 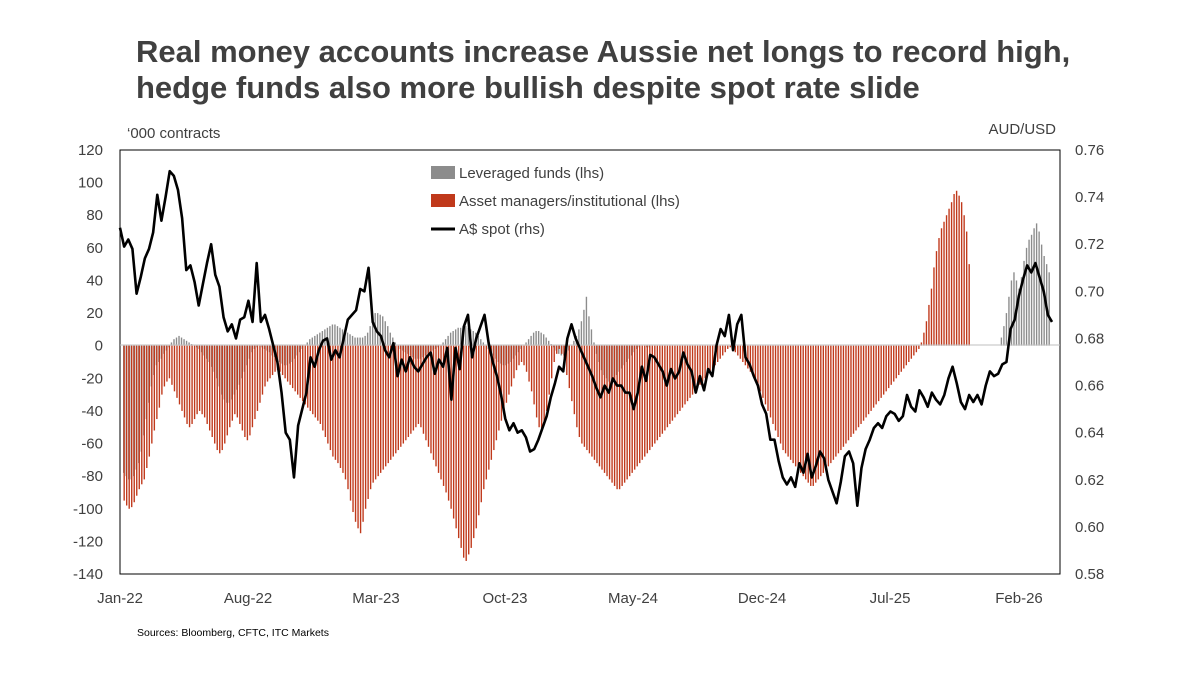 I want to click on x-tick-label: Jan-22, so click(x=120, y=598).